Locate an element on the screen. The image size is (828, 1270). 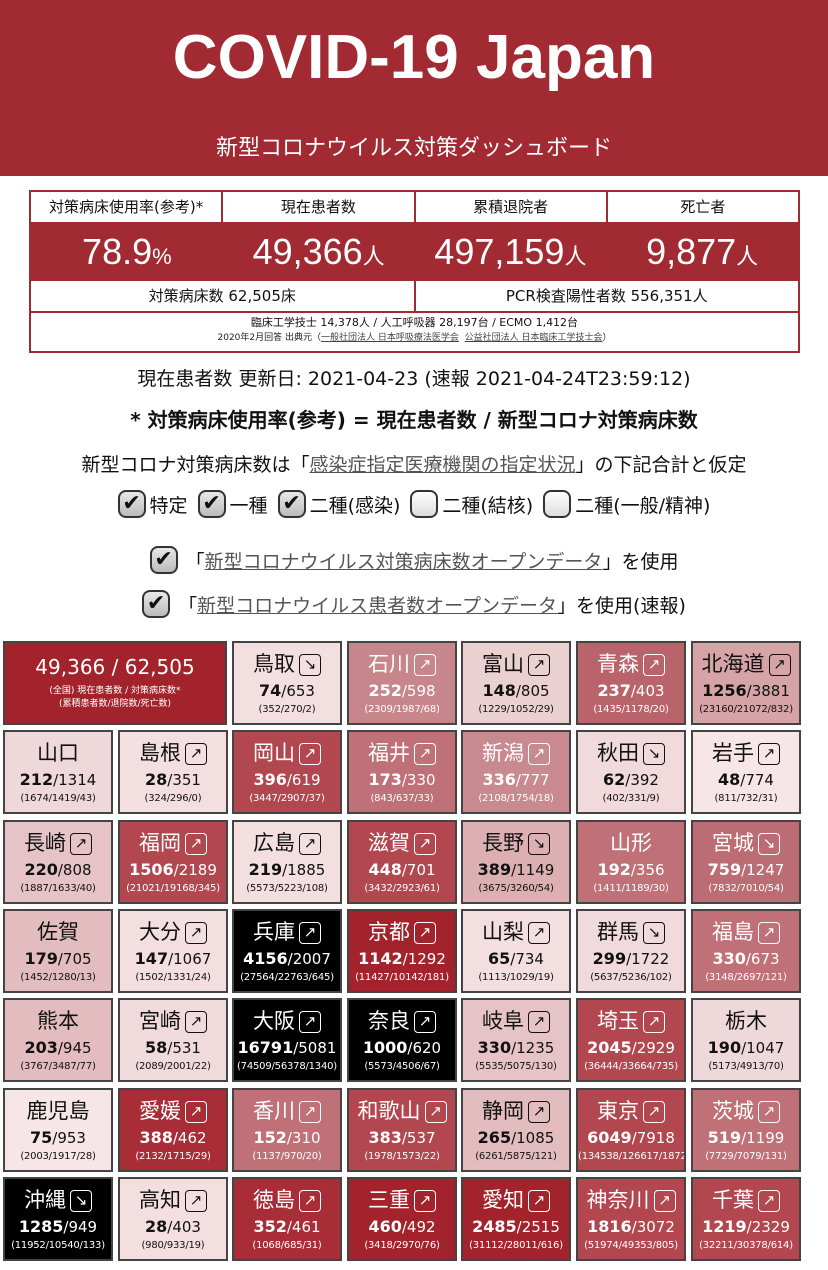
beds-note: 新型コロナ対策病床数は「感染症指定医療機関の指定状況」の下記合計と仮定 is located at coordinates (414, 465).